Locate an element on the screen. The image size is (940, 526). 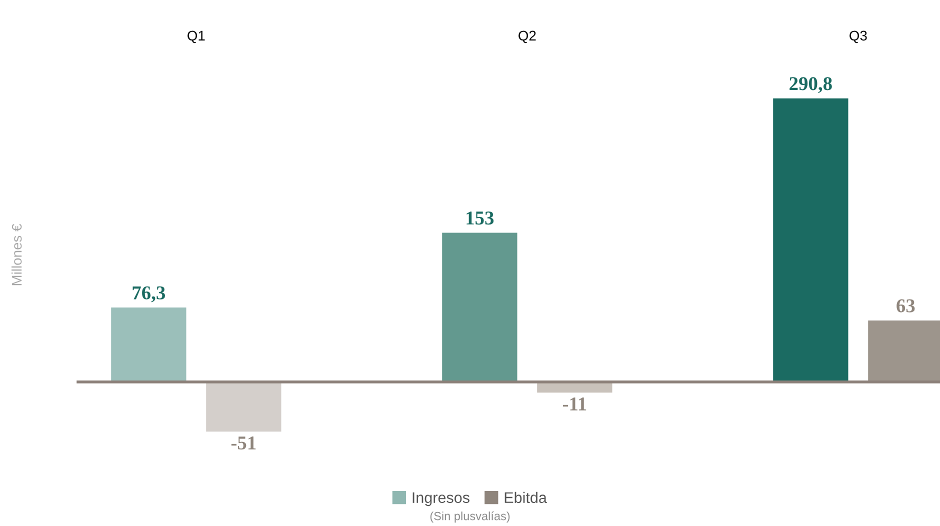
legend-label: Ingresos is located at coordinates (441, 499).